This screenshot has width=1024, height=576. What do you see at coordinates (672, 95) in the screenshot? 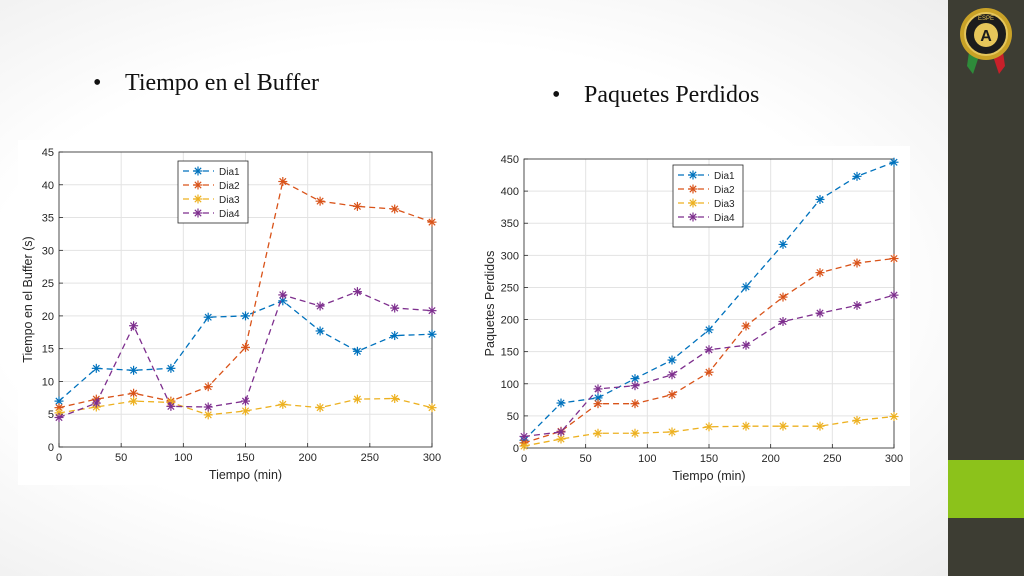
I see `right-heading-text: Paquetes Perdidos` at bounding box center [672, 95].